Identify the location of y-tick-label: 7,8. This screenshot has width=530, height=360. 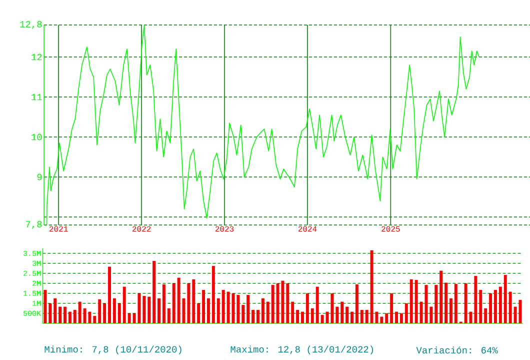
(34, 225).